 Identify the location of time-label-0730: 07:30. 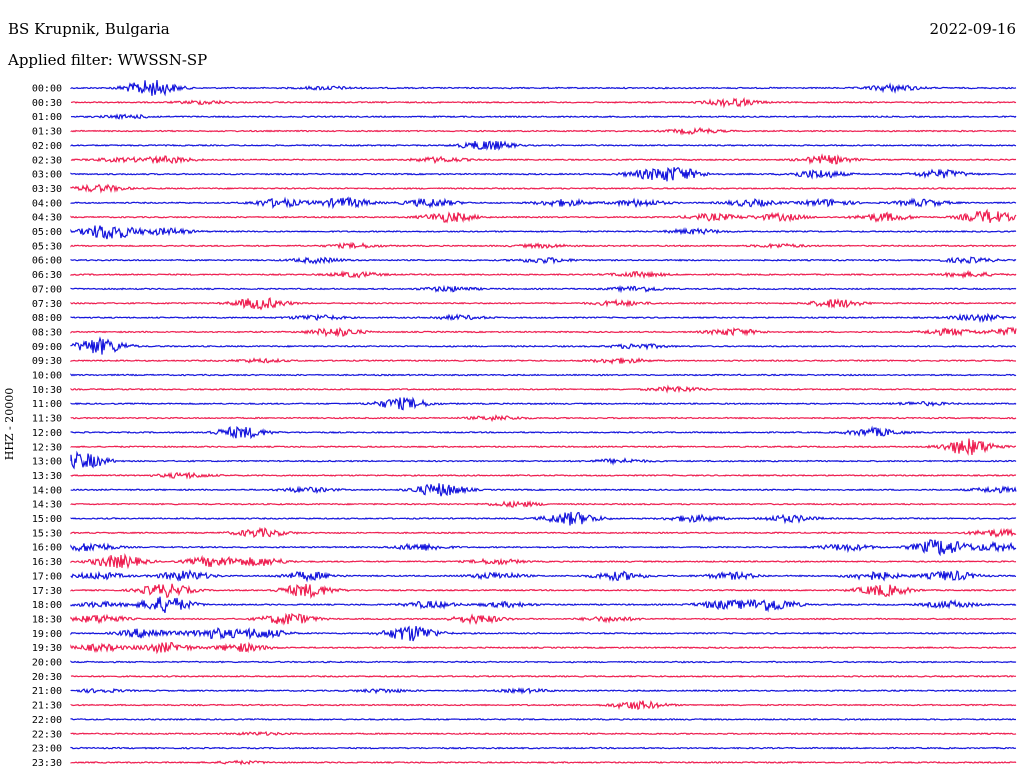
(47, 304).